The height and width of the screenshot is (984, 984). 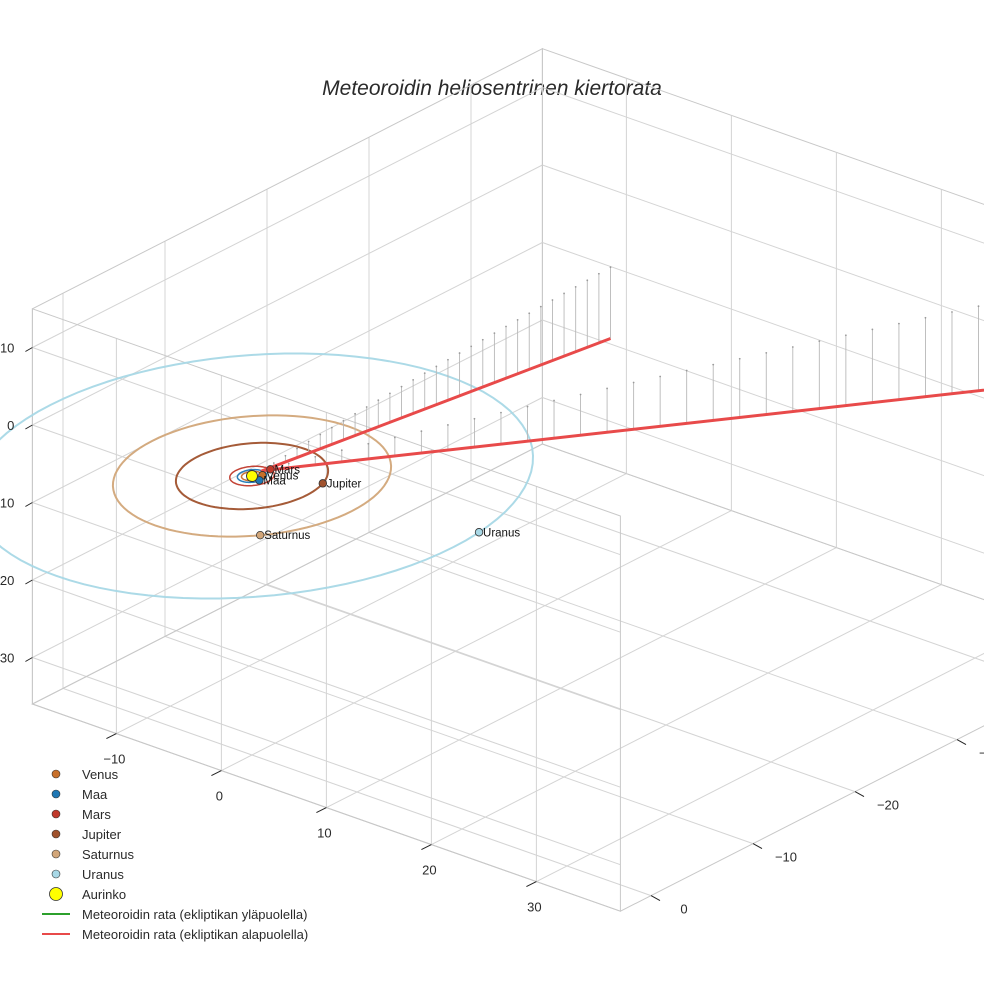 I want to click on legend-item: Jupiter, so click(x=86, y=834).